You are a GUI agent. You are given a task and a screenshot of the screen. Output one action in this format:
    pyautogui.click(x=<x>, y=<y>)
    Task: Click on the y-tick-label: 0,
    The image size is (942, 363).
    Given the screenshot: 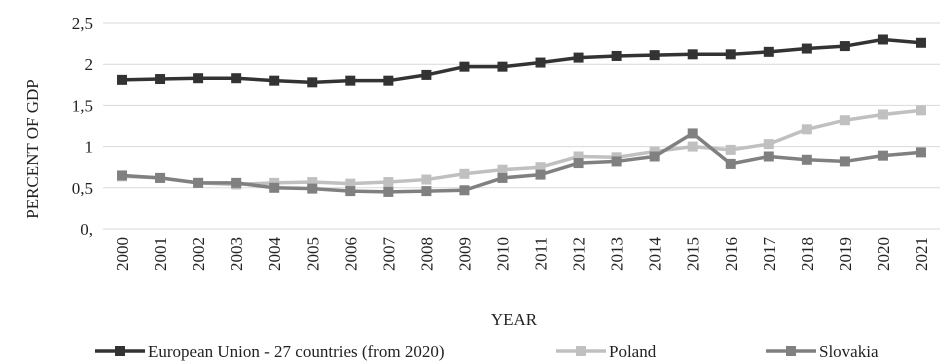 What is the action you would take?
    pyautogui.click(x=86, y=229)
    